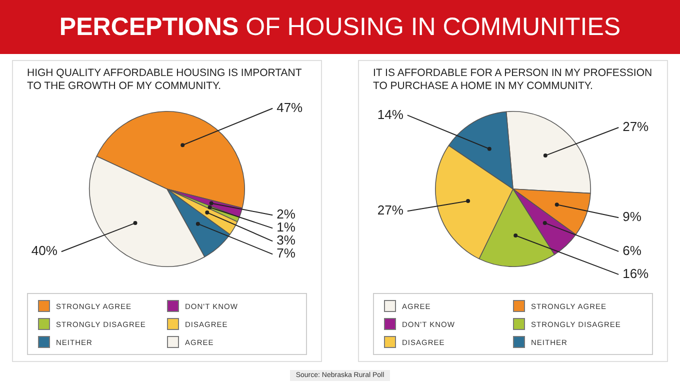 This screenshot has width=680, height=382. I want to click on data-label: 9%, so click(632, 216).